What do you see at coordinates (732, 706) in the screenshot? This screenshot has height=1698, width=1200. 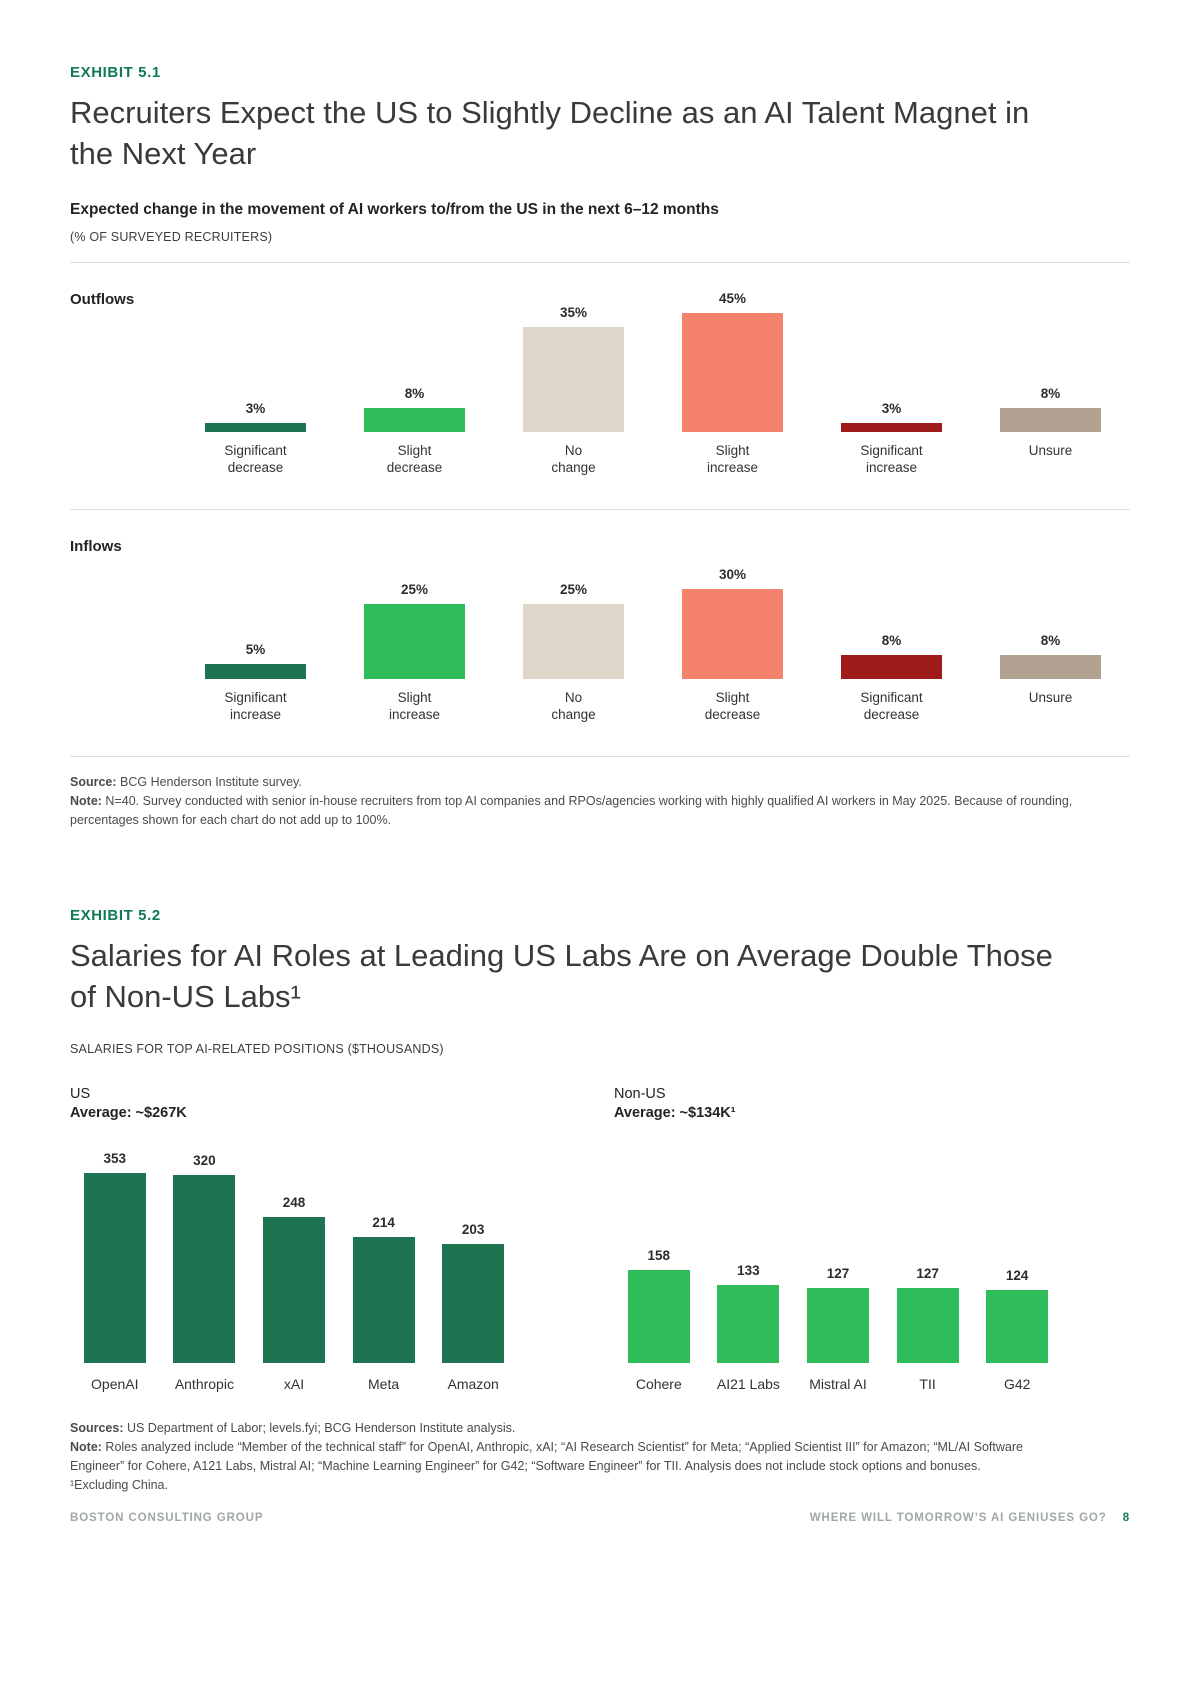 I see `bar-category-label: Slight decrease` at bounding box center [732, 706].